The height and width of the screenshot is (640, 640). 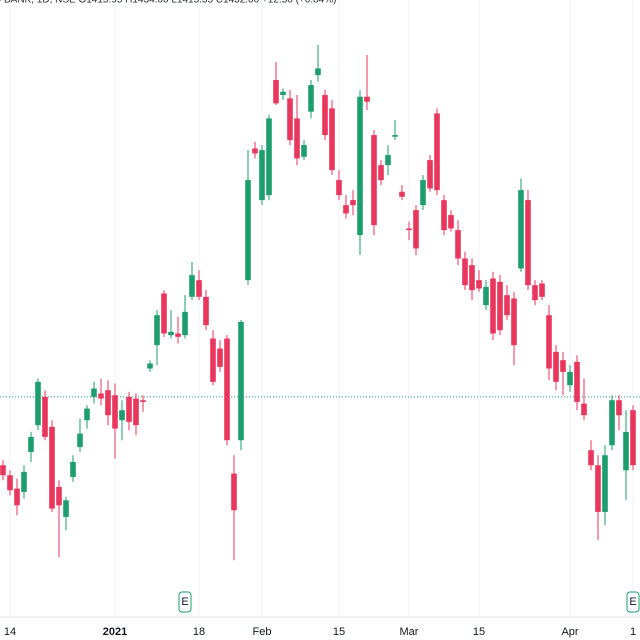 I want to click on x-tick-label: Apr, so click(x=569, y=632).